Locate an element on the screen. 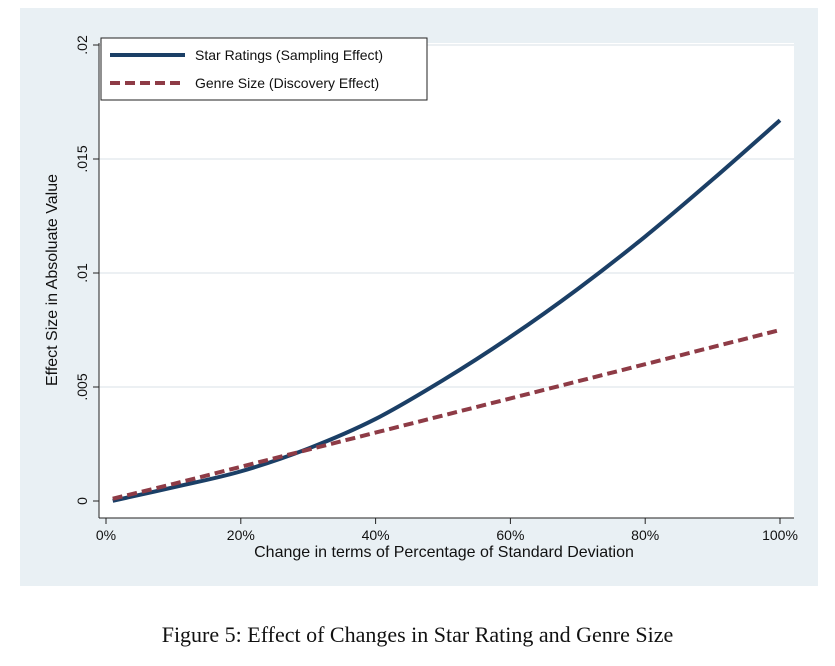 This screenshot has height=666, width=835. y-axis-title: Effect Size in Absoluate Value is located at coordinates (52, 280).